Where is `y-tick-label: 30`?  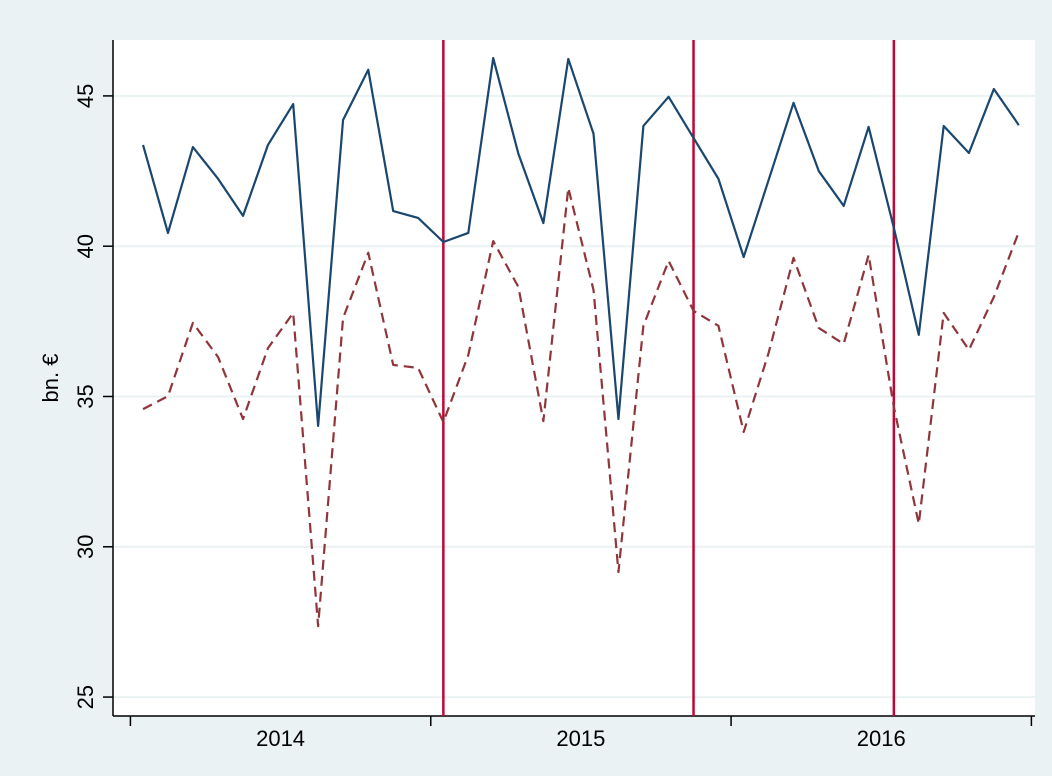 y-tick-label: 30 is located at coordinates (85, 547).